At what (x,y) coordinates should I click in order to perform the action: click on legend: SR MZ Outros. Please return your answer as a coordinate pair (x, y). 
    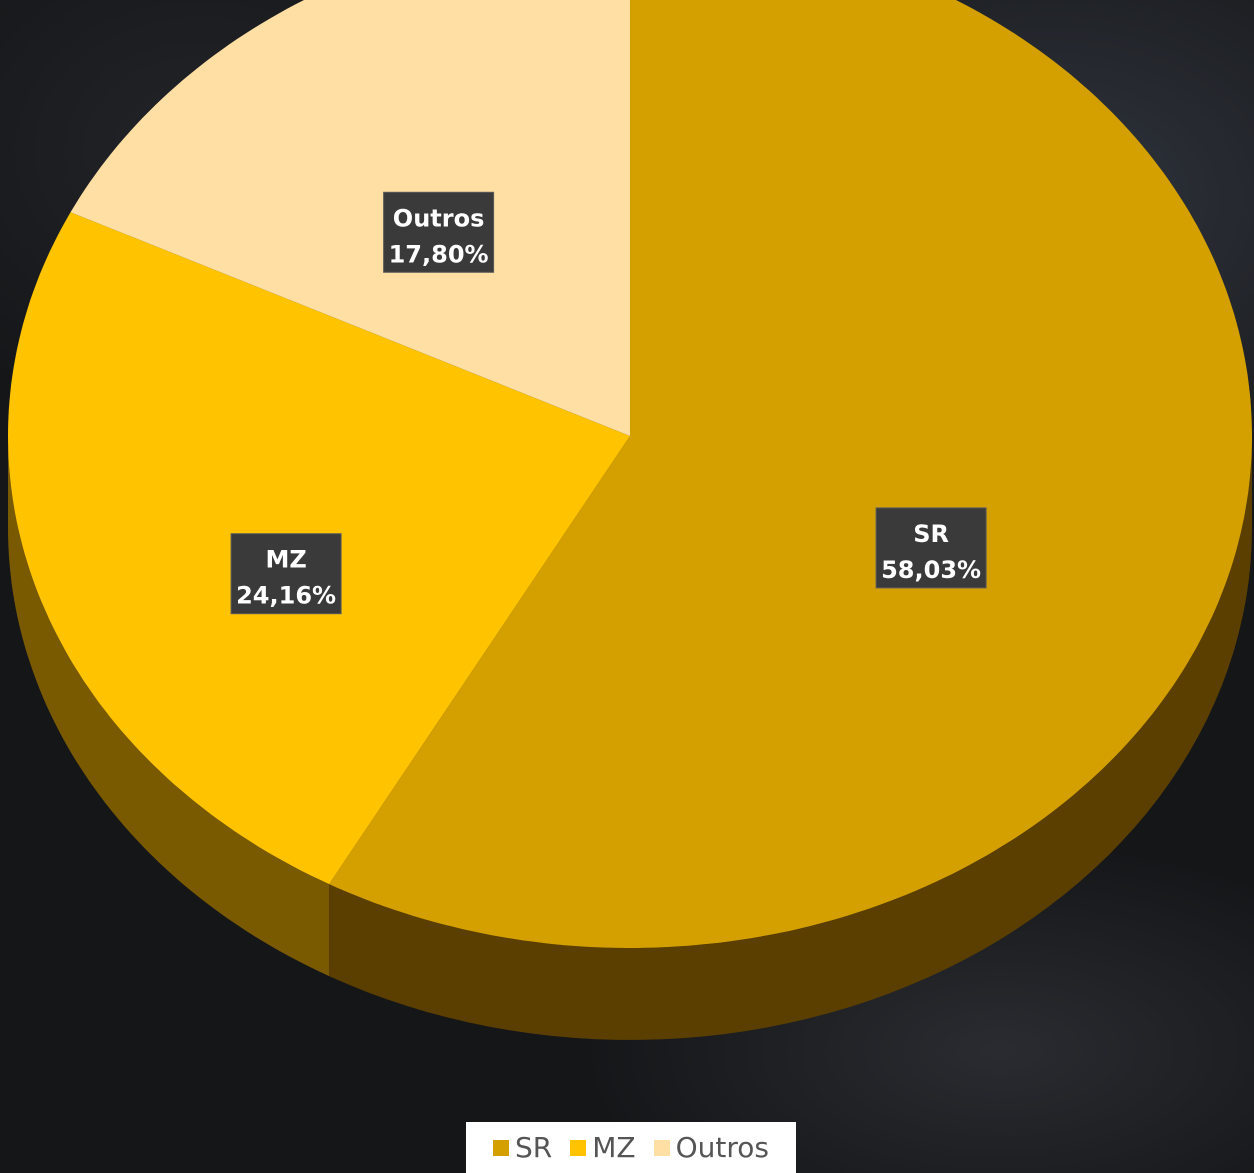
    Looking at the image, I should click on (631, 1147).